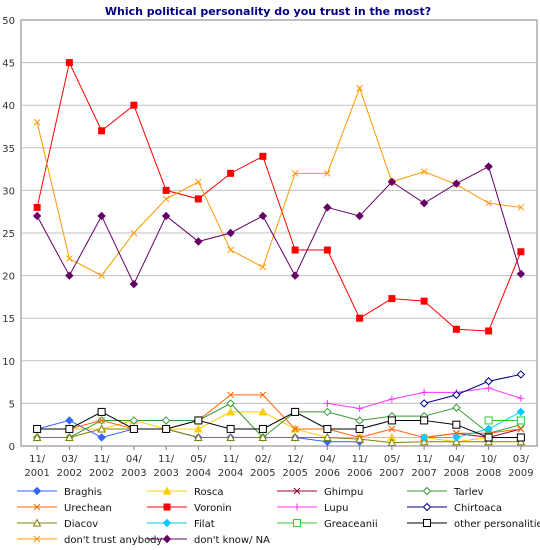 This screenshot has height=550, width=540. I want to click on x-tick-label-year: 2005, so click(294, 473).